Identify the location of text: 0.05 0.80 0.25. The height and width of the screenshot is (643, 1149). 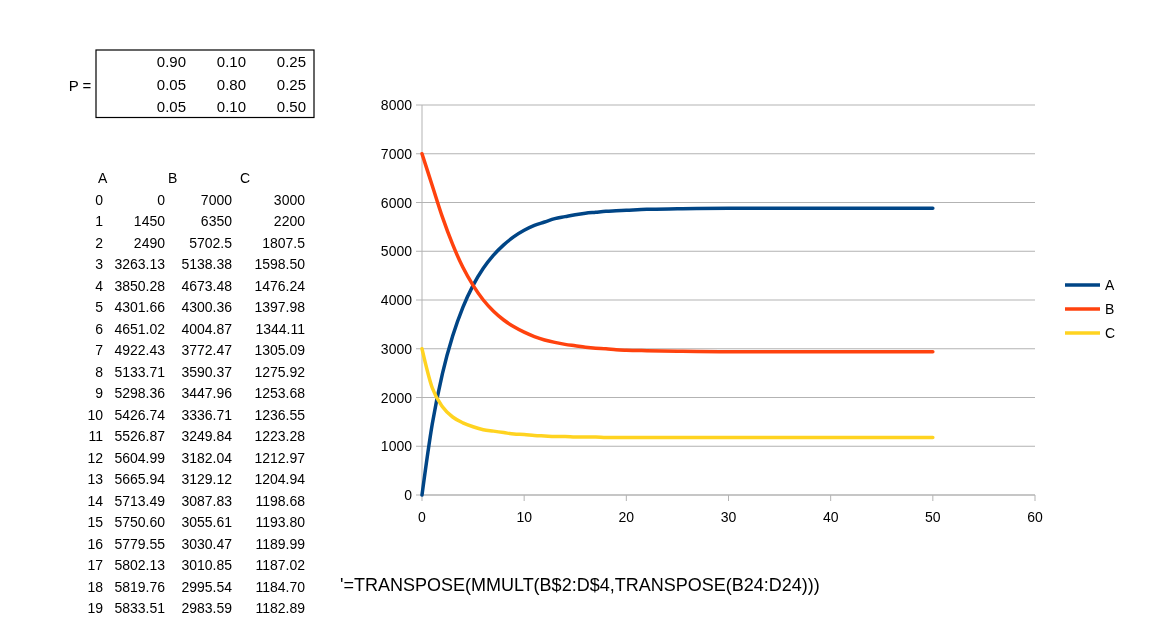
(231, 84).